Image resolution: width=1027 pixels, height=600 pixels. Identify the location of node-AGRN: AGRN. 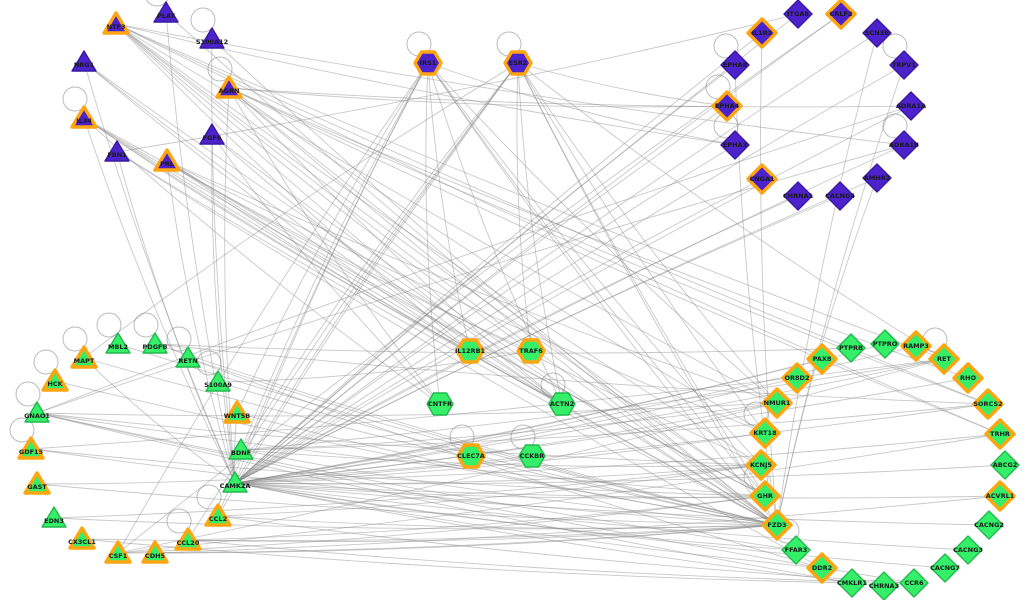
(229, 87).